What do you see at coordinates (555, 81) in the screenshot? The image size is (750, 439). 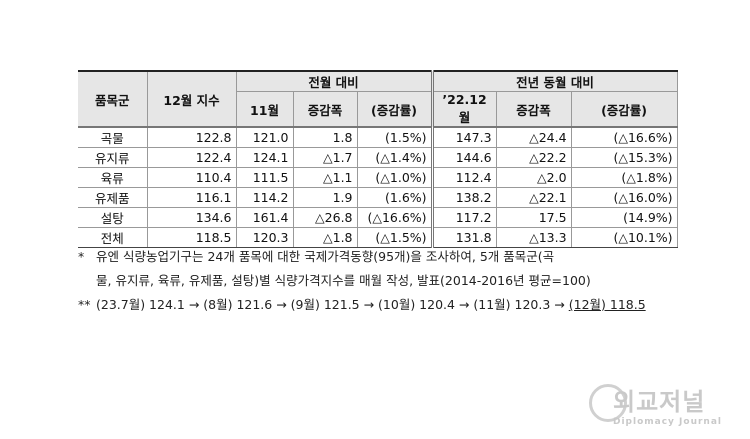 I see `header-cell: 전년 동월 대비` at bounding box center [555, 81].